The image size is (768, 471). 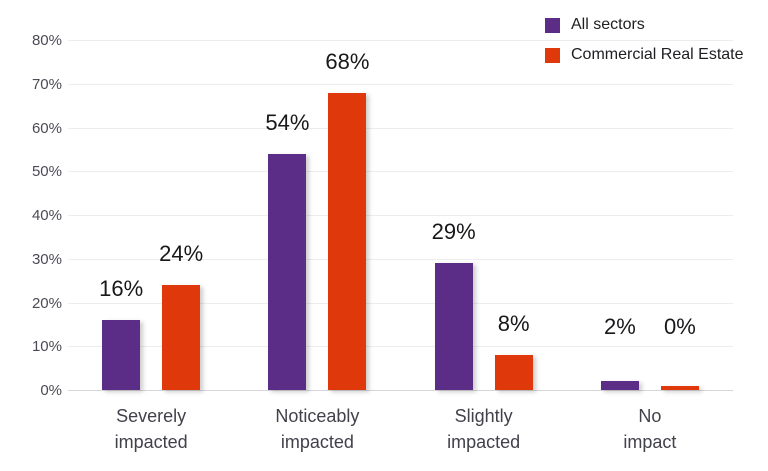 I want to click on y-tick-label: 0%, so click(x=51, y=390).